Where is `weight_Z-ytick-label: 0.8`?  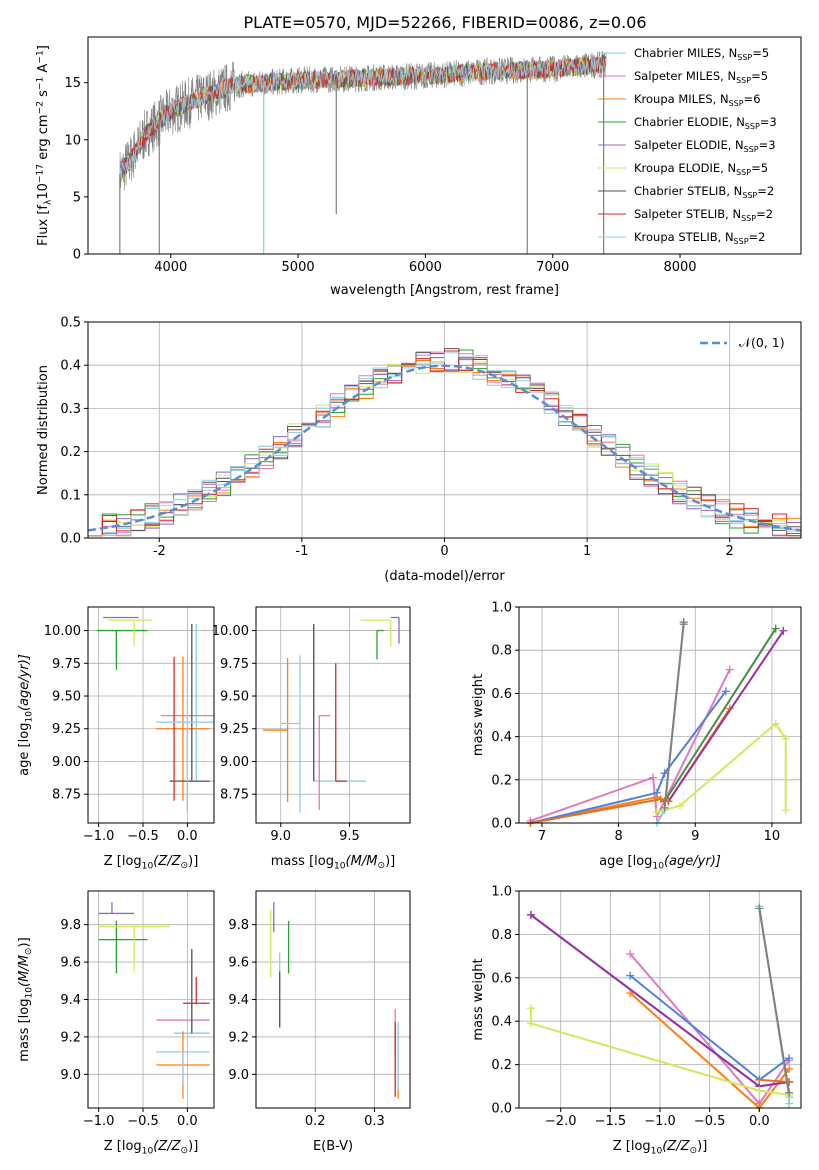 weight_Z-ytick-label: 0.8 is located at coordinates (501, 935).